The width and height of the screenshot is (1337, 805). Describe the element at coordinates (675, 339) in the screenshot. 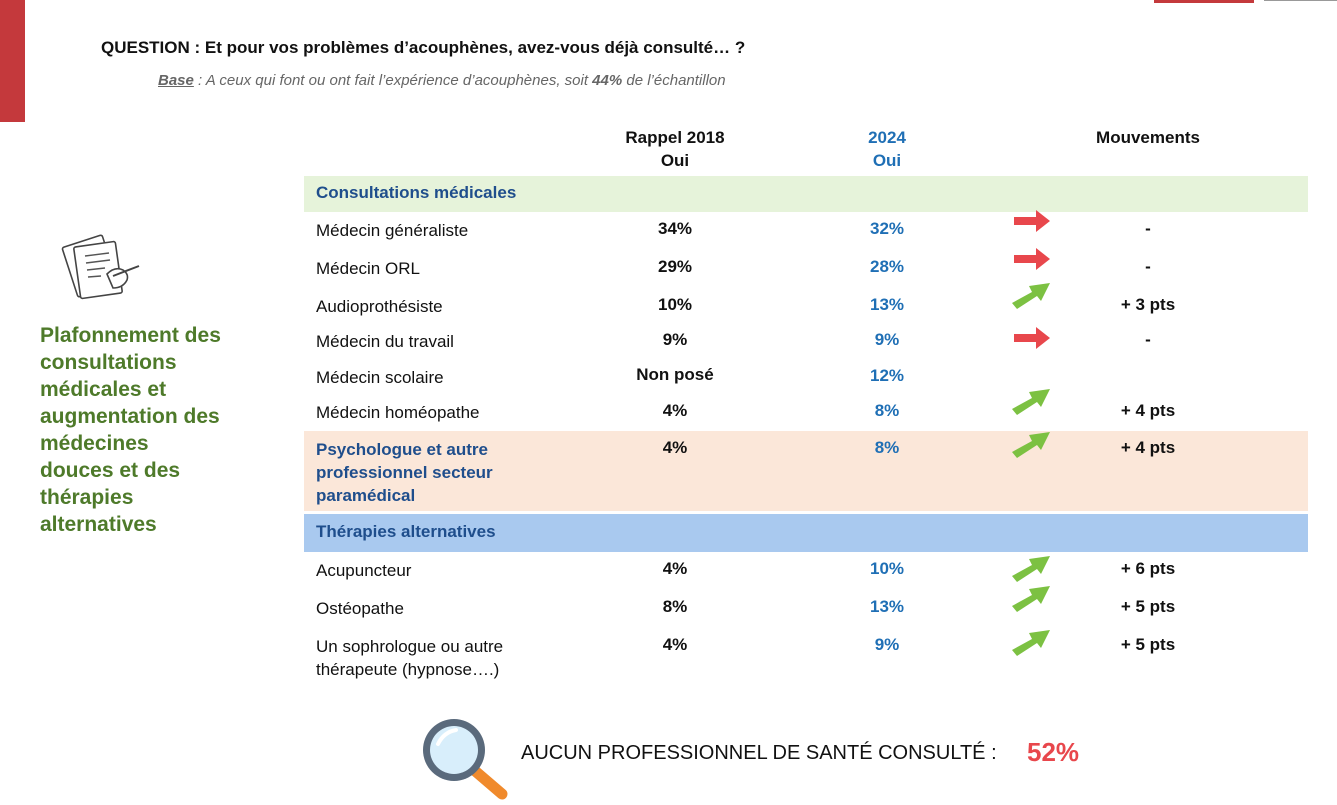

I see `value-2018: 9%` at that location.